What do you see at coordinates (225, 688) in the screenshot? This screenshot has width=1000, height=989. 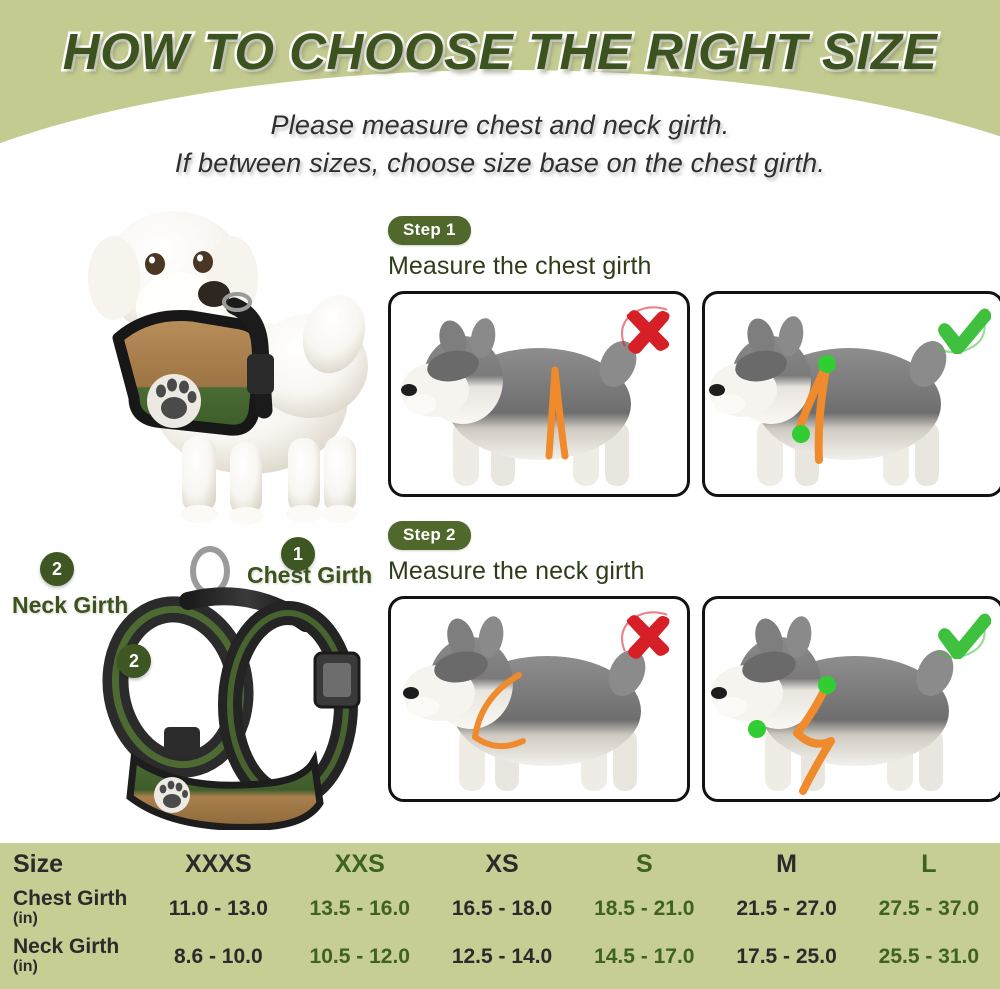 I see `harness-product-photo` at bounding box center [225, 688].